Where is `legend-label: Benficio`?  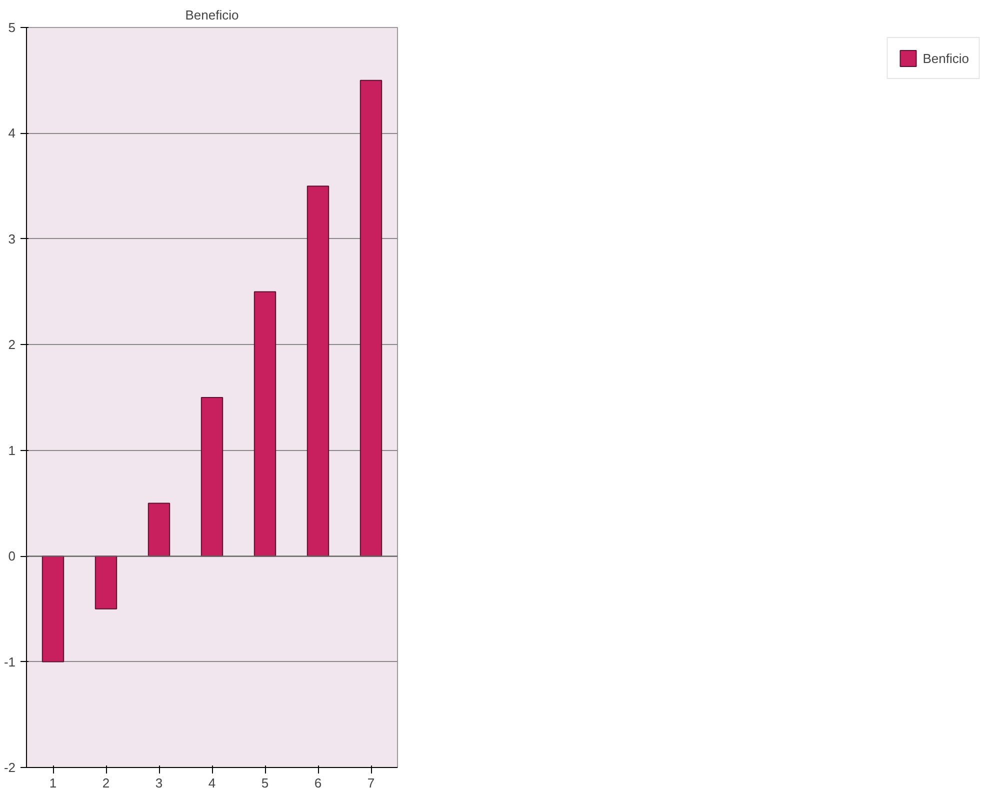 legend-label: Benficio is located at coordinates (945, 58).